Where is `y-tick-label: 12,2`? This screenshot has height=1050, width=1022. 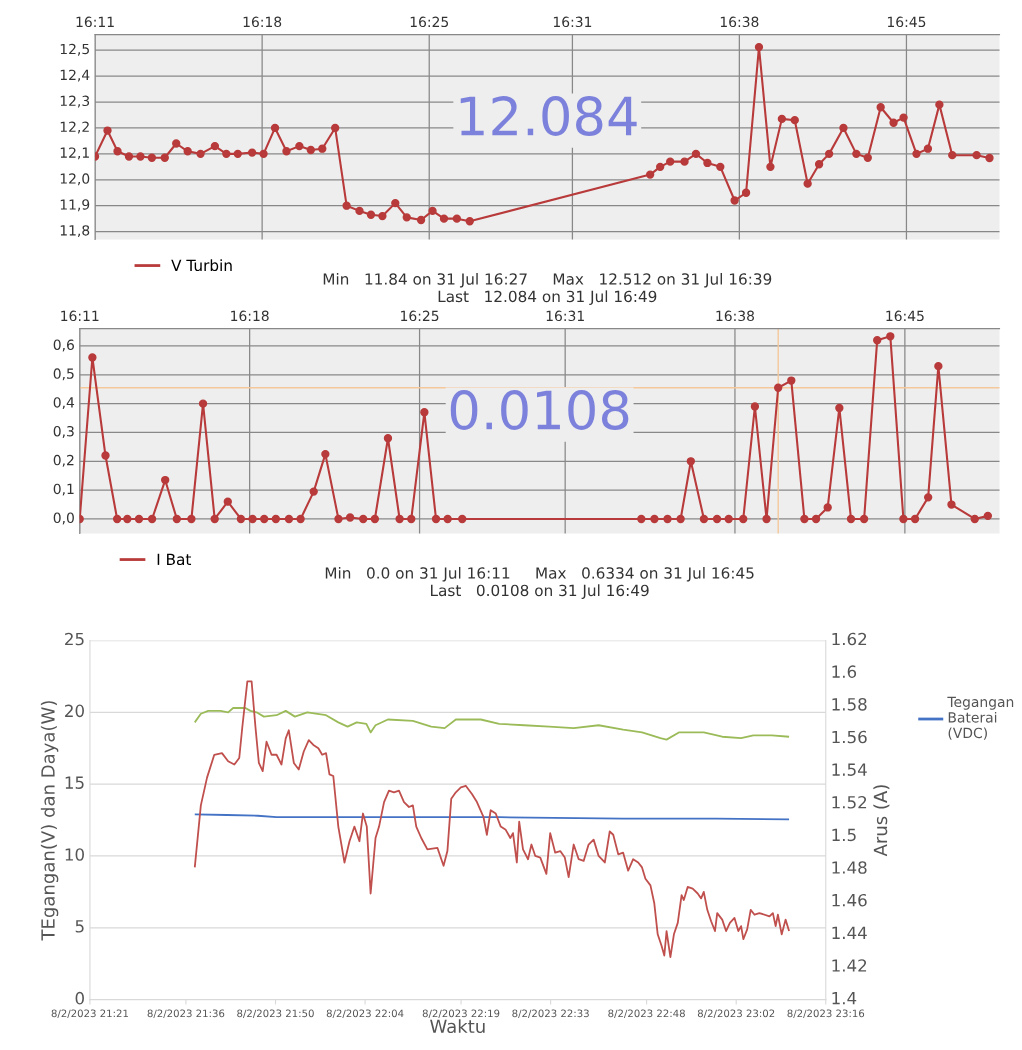 y-tick-label: 12,2 is located at coordinates (74, 127).